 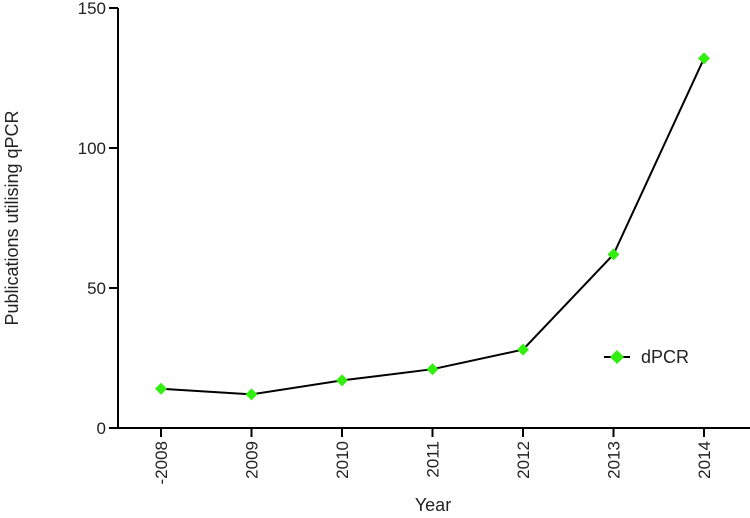 I want to click on x-tick-label: -2008, so click(x=161, y=462).